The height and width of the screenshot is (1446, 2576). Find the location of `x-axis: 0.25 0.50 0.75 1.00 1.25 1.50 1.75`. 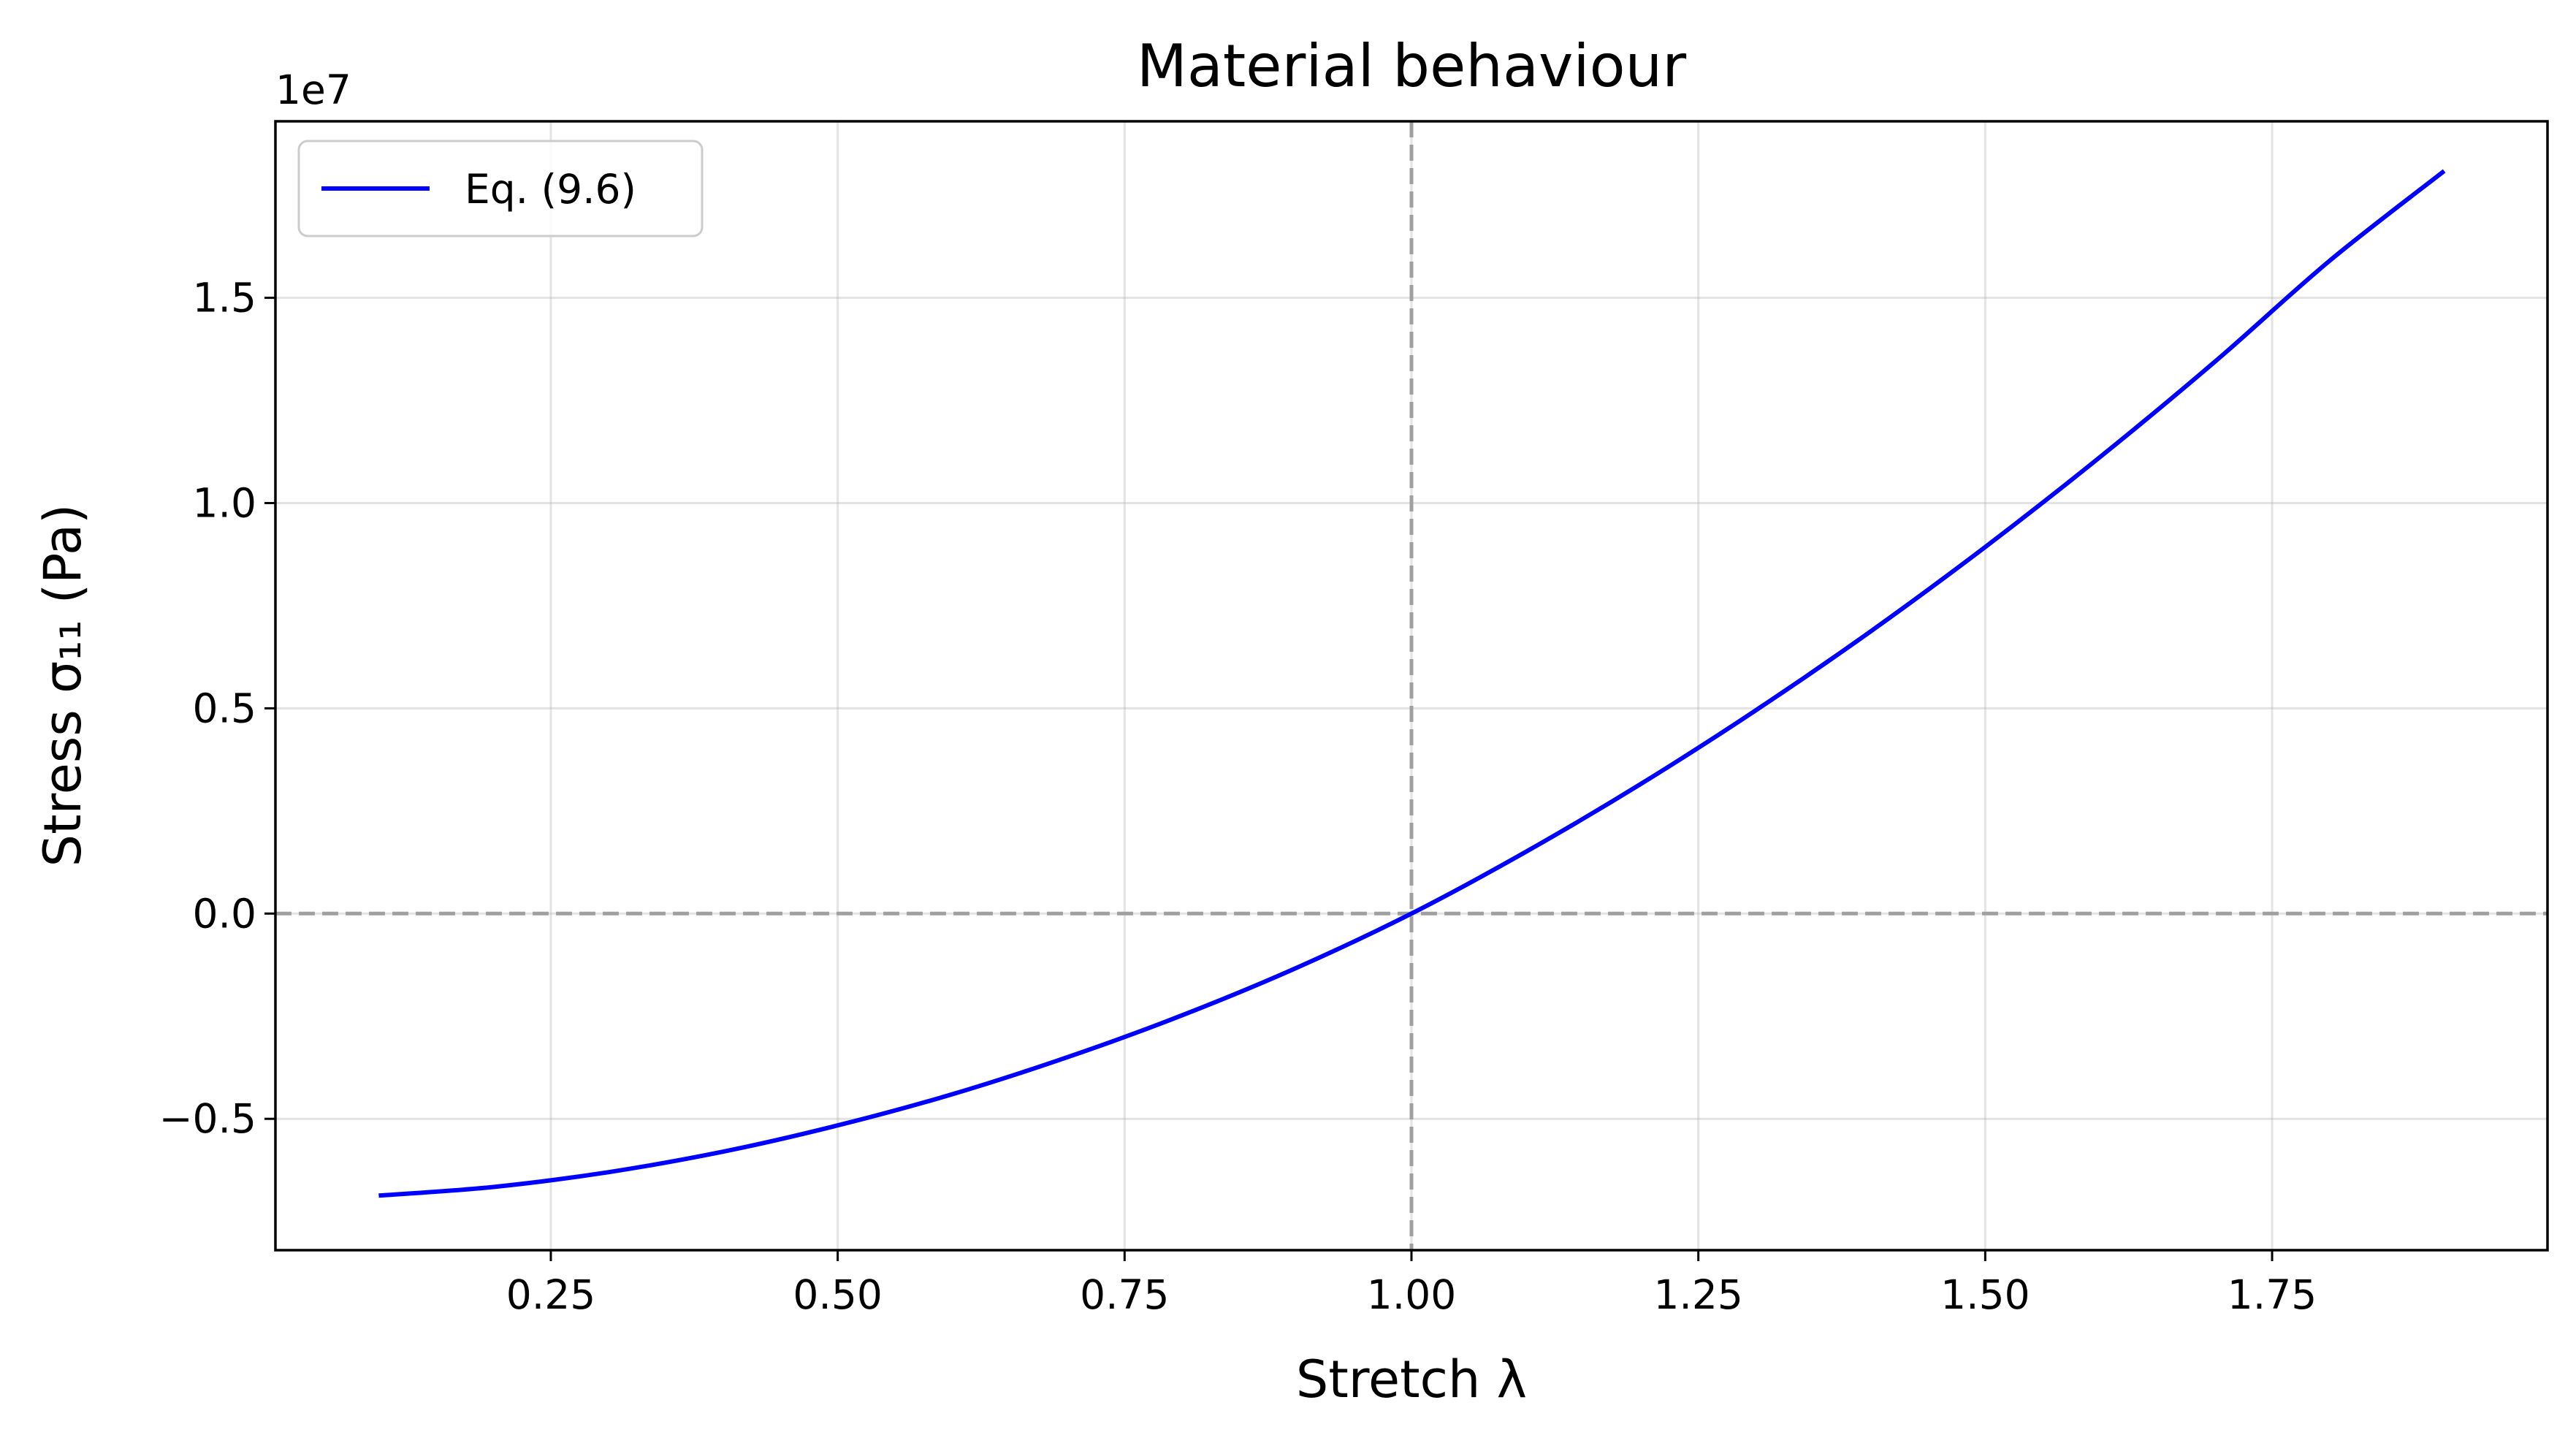

x-axis: 0.25 0.50 0.75 1.00 1.25 1.50 1.75 is located at coordinates (1412, 1284).